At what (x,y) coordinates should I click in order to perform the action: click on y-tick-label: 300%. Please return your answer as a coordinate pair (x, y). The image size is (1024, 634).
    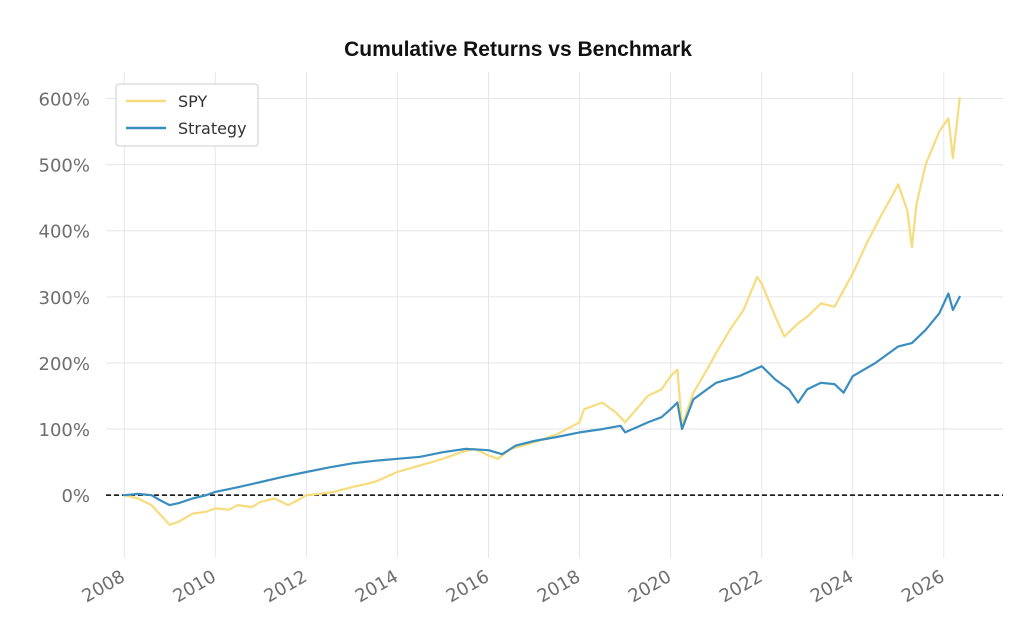
    Looking at the image, I should click on (64, 298).